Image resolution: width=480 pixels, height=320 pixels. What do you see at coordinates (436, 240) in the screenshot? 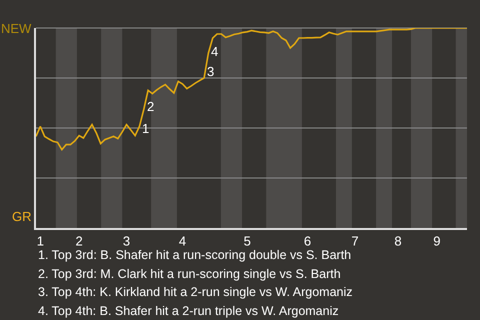
I see `x-tick-label: 9` at bounding box center [436, 240].